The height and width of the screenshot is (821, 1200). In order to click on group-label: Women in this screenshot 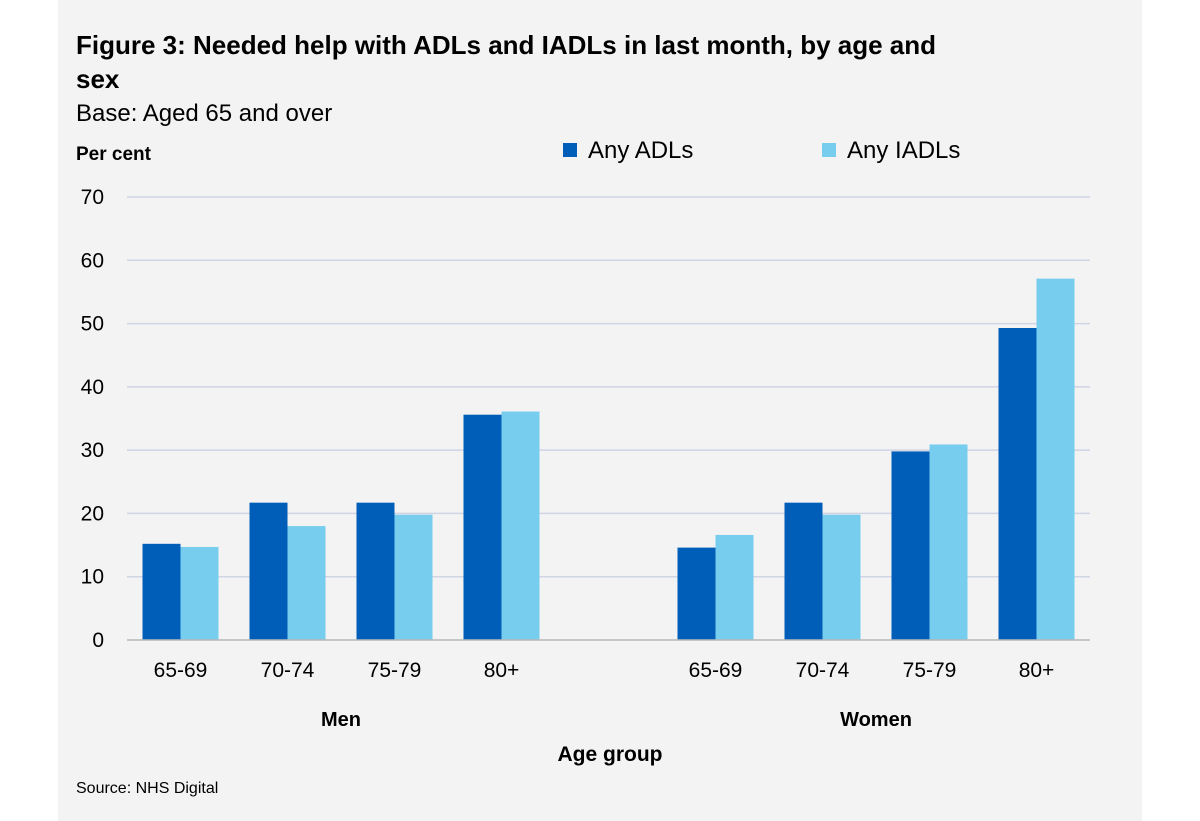, I will do `click(876, 720)`.